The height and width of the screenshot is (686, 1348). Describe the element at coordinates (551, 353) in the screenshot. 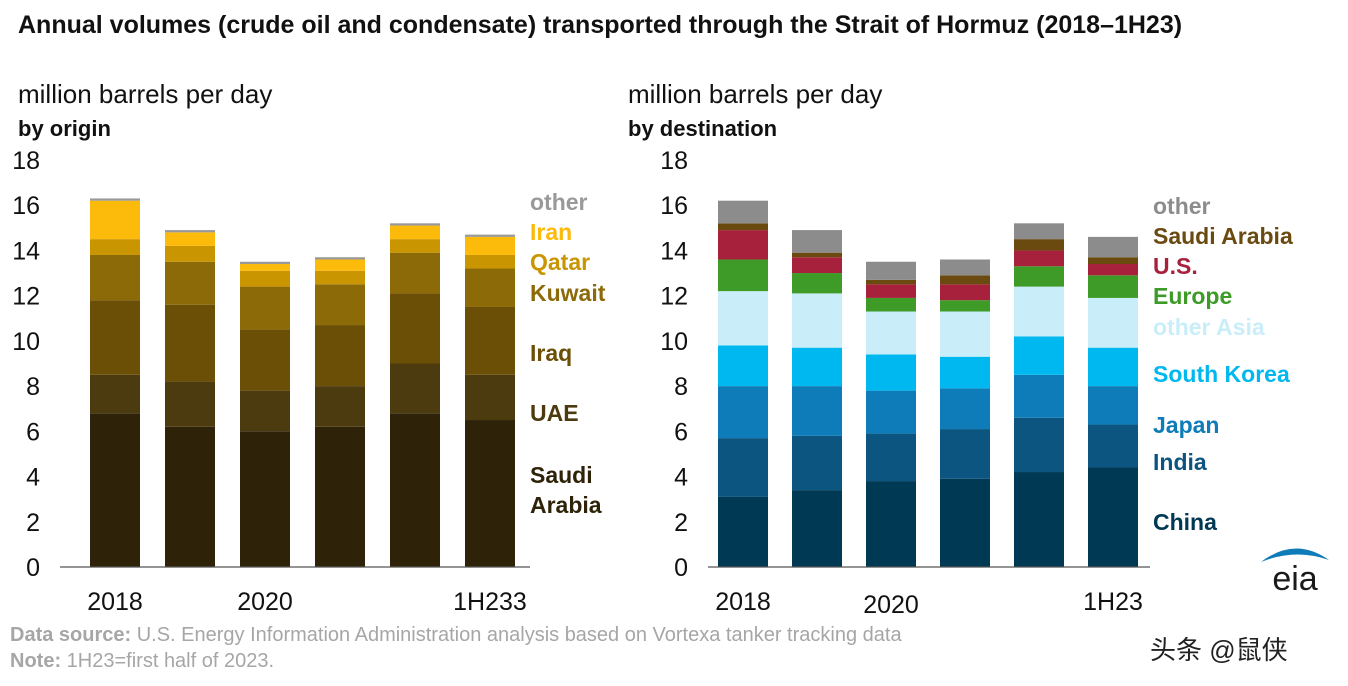

I see `origin-legend-iraq: Iraq` at that location.